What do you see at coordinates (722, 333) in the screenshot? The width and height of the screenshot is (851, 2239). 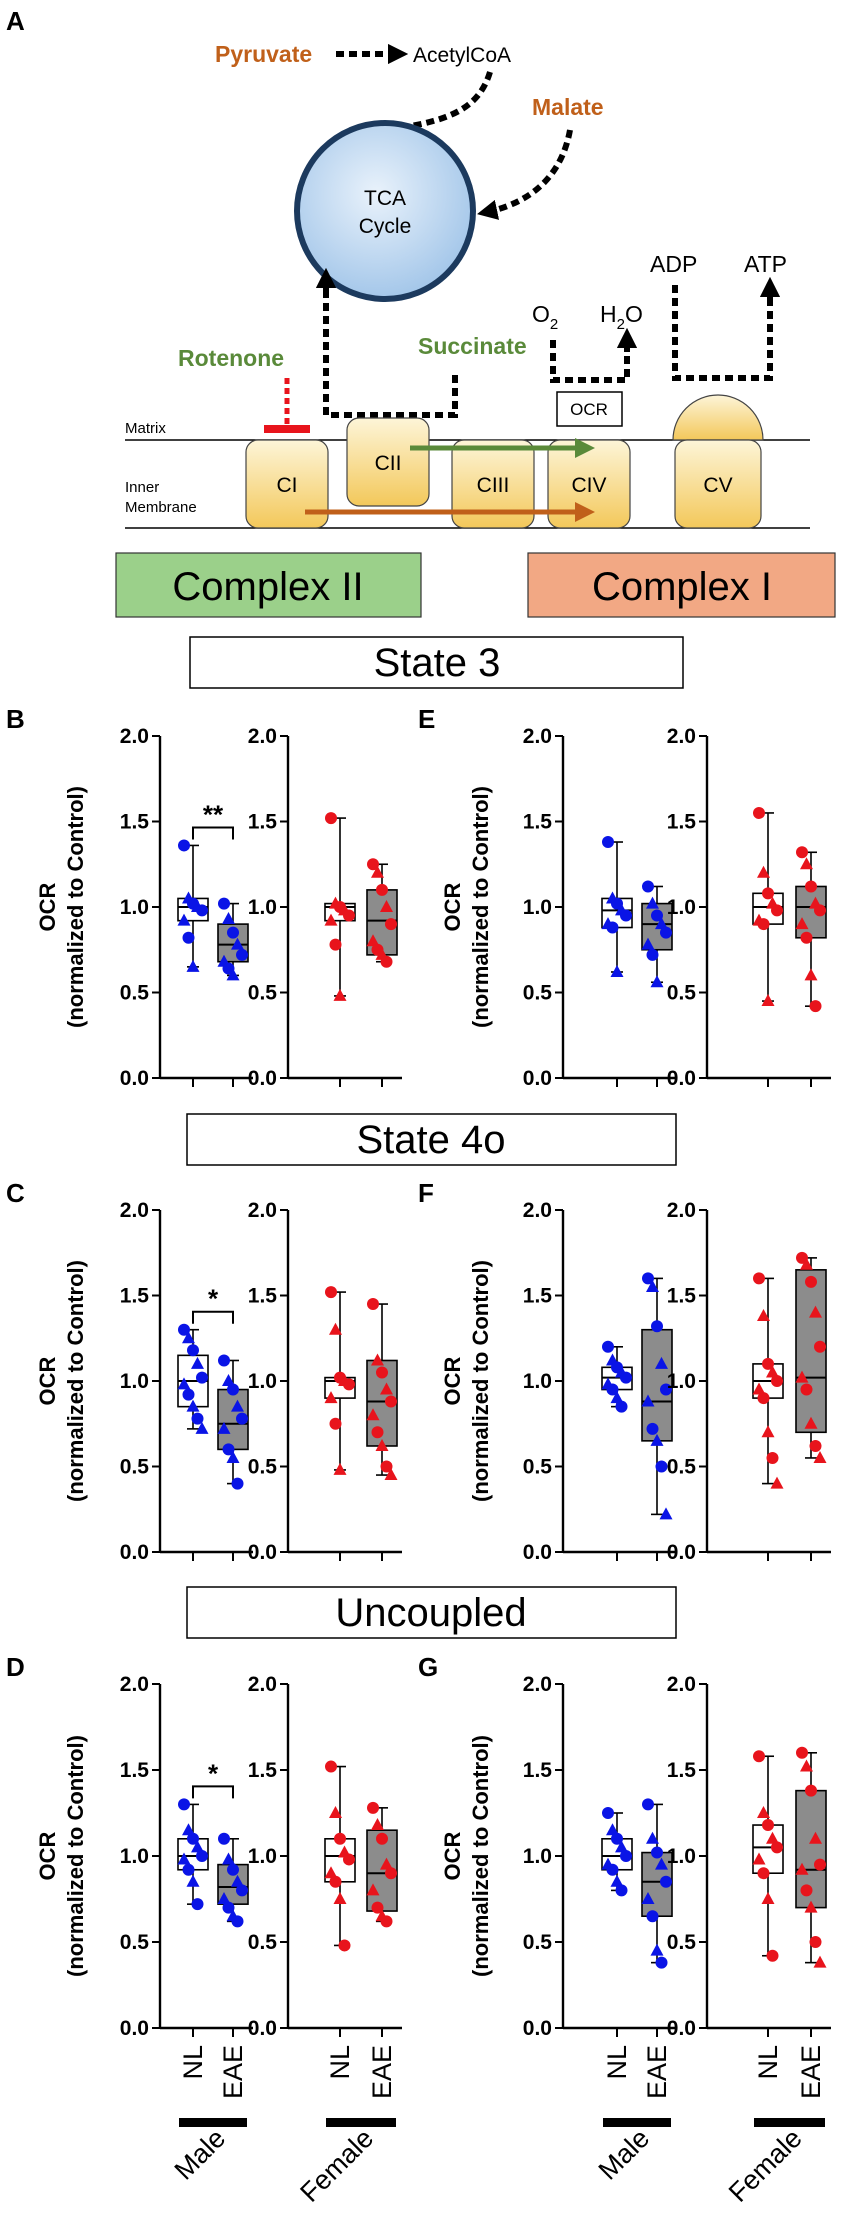 I see `adp-to-atp-path` at bounding box center [722, 333].